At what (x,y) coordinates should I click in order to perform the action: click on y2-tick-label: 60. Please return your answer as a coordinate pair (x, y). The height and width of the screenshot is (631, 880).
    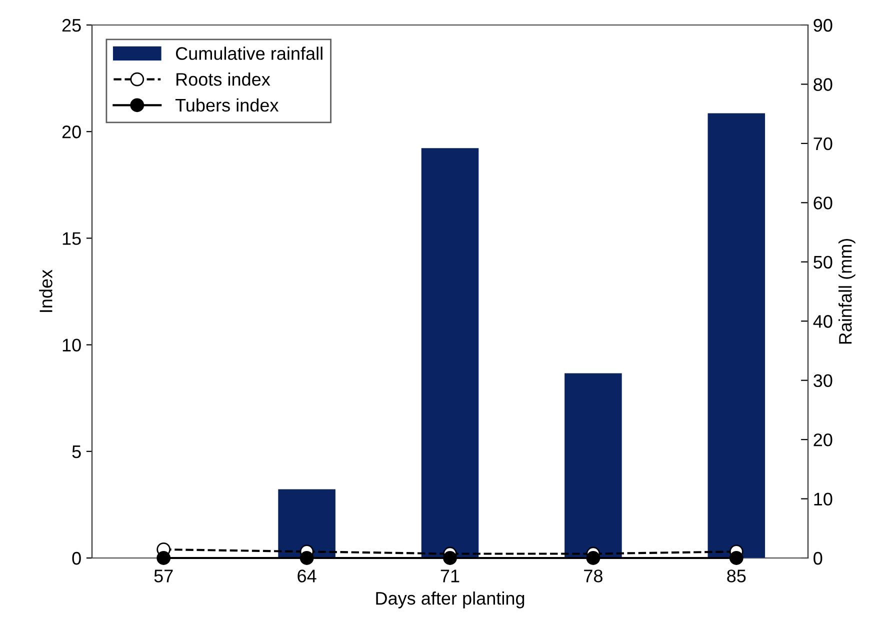
    Looking at the image, I should click on (823, 203).